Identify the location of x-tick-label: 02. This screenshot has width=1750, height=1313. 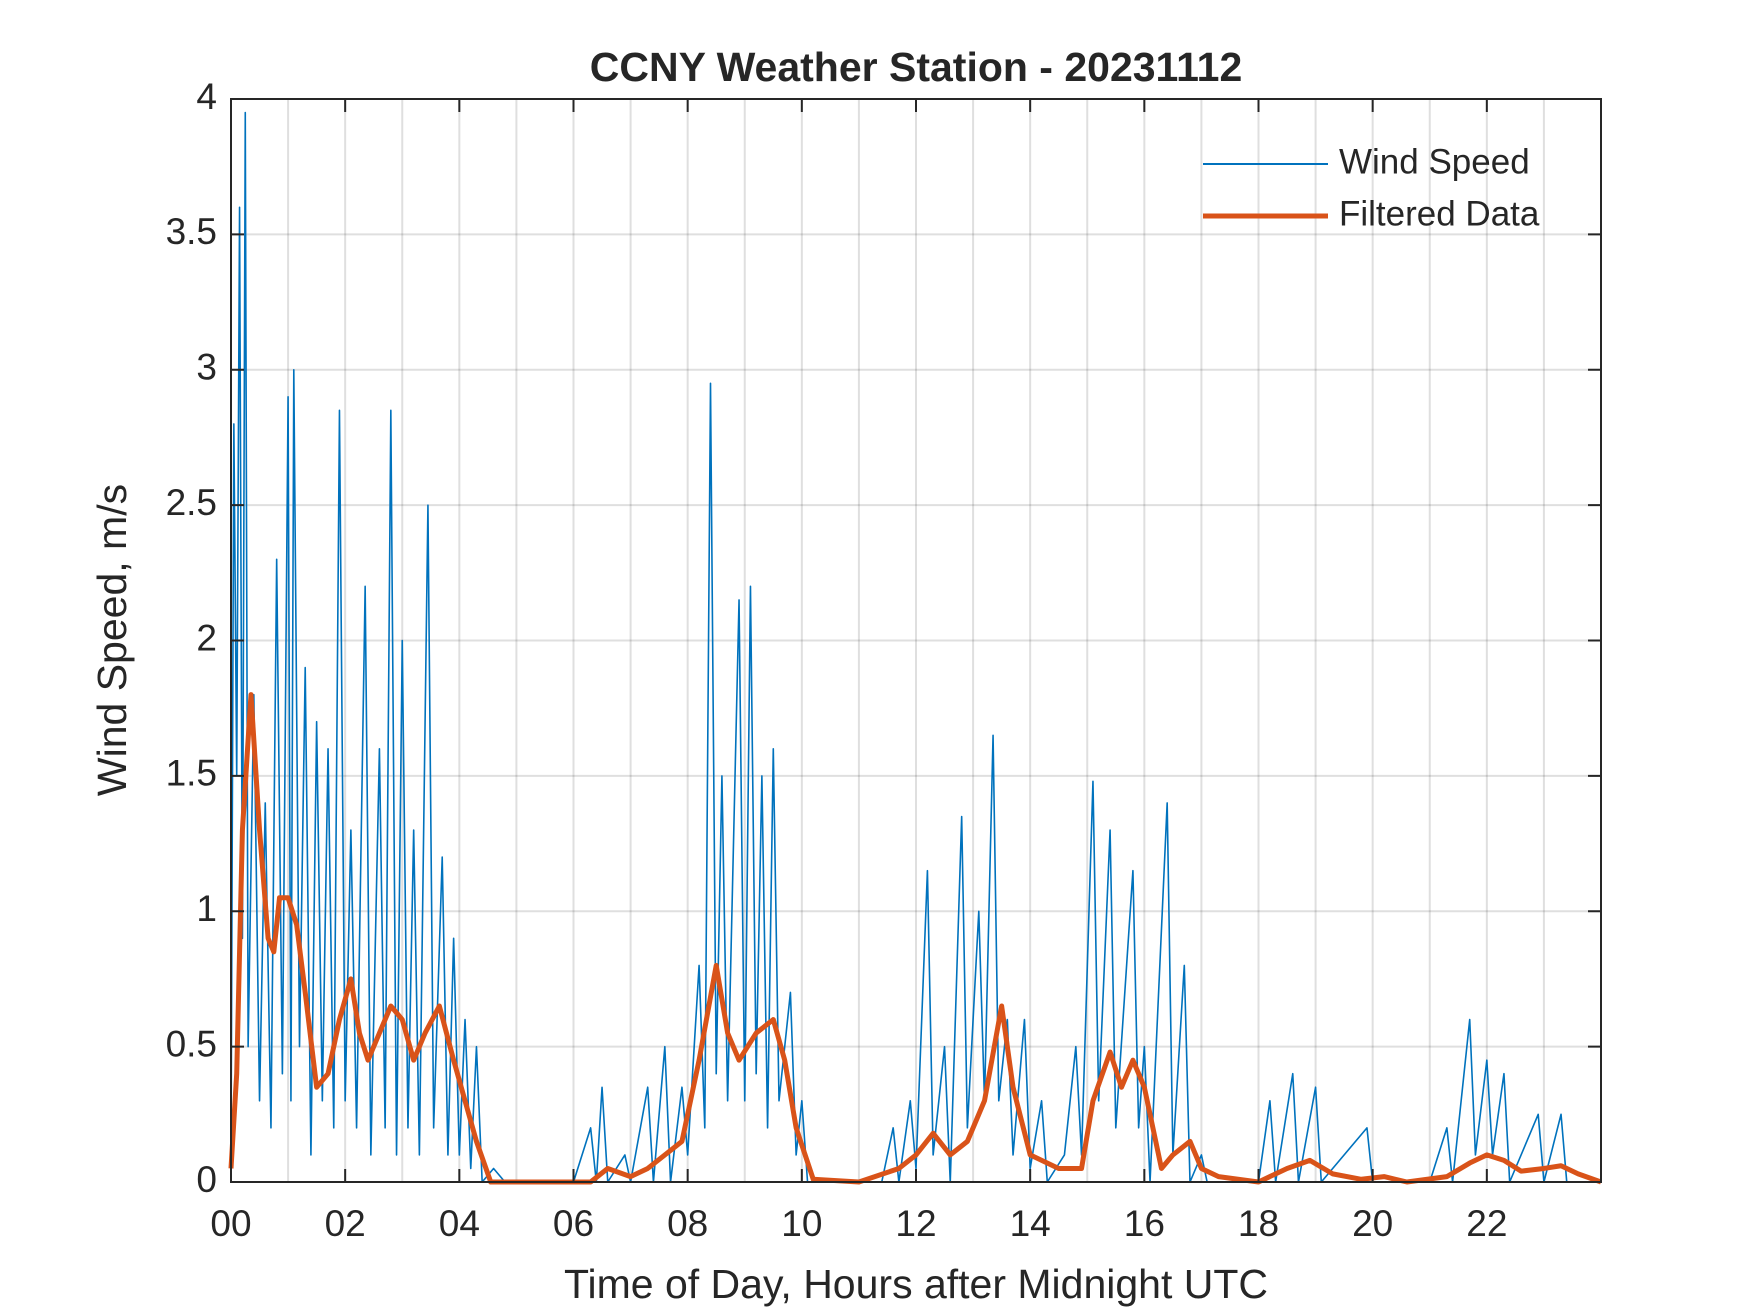
(345, 1223).